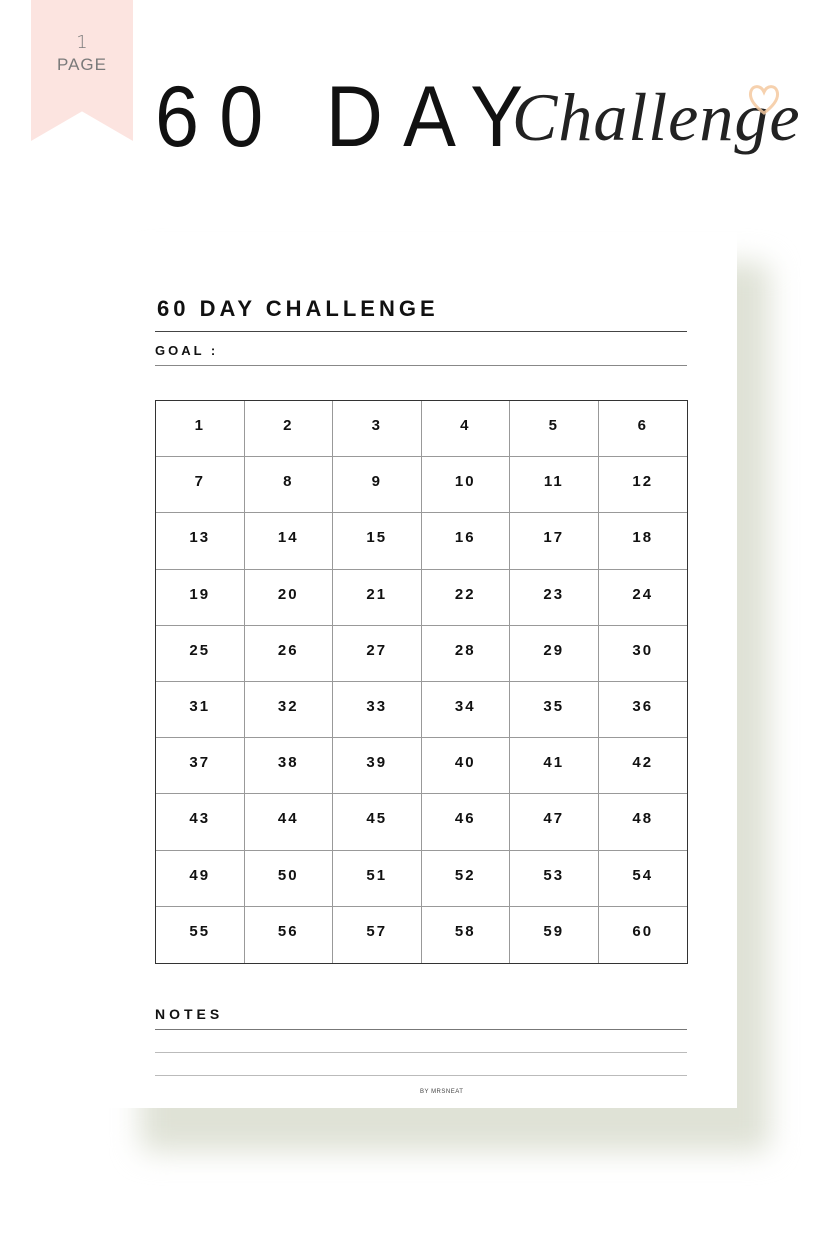 The image size is (823, 1235). Describe the element at coordinates (554, 653) in the screenshot. I see `day-cell: 29` at that location.